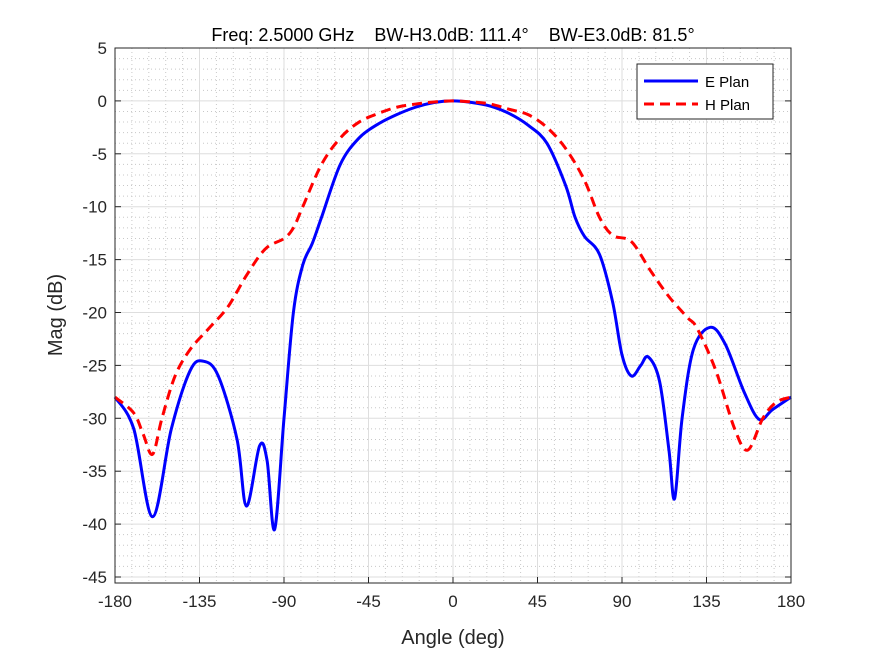  Describe the element at coordinates (727, 105) in the screenshot. I see `legend-label-h: H Plan` at that location.